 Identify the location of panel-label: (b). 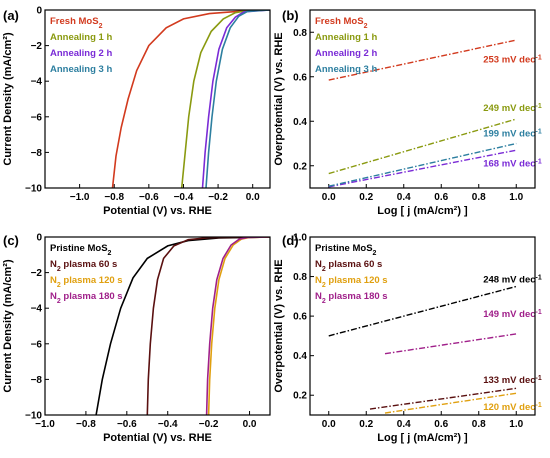
(290, 15).